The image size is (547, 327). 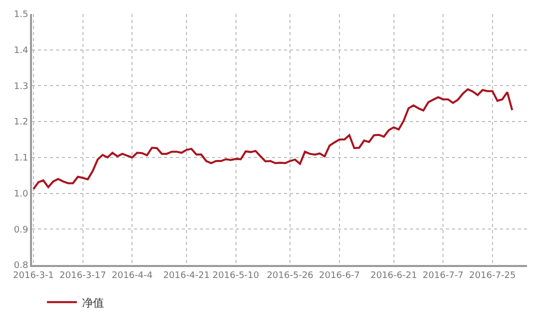 I want to click on y-tick-label: 1.1, so click(x=21, y=159).